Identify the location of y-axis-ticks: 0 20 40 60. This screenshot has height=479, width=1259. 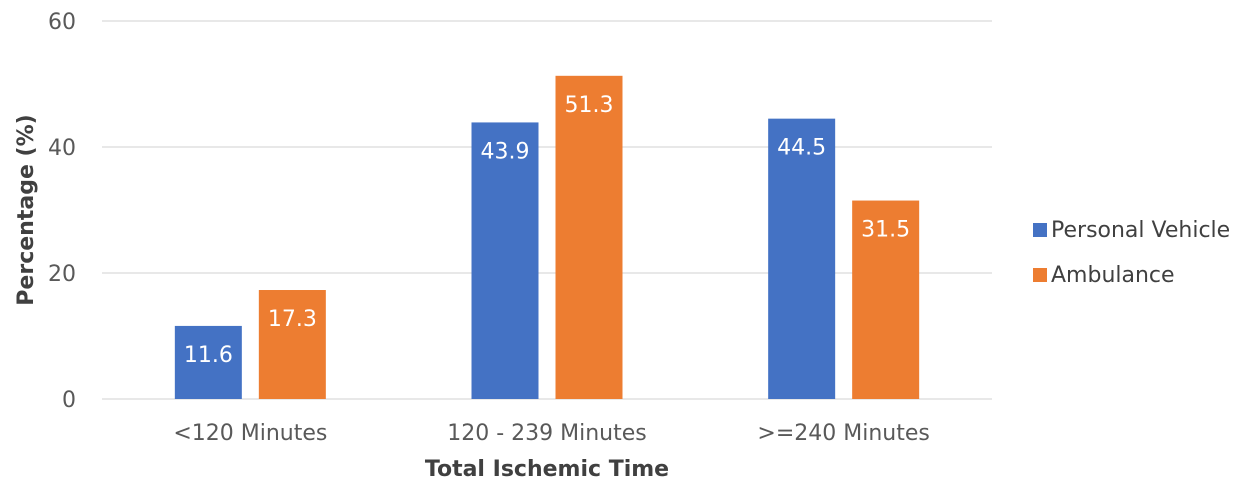
(62, 211).